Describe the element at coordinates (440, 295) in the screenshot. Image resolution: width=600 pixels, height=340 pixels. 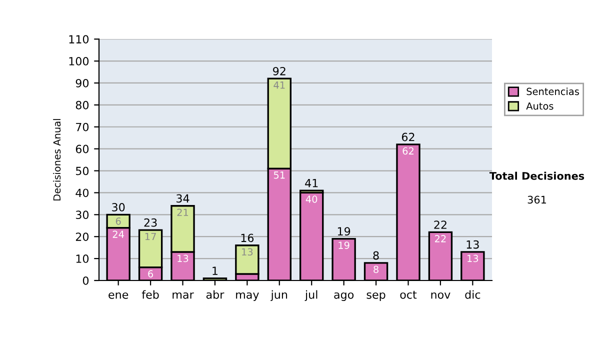
I see `x-tick-label: nov` at that location.